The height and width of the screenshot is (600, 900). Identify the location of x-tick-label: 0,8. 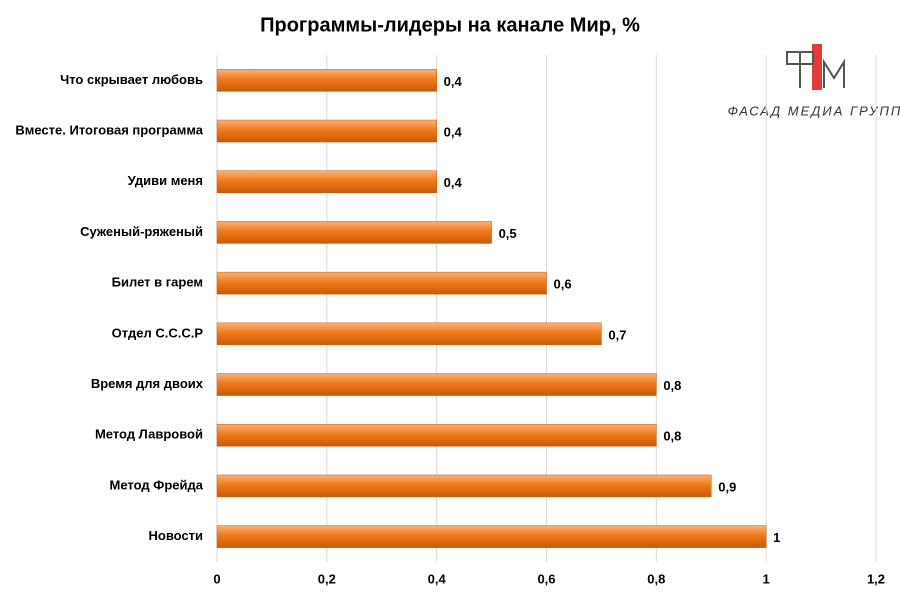
(656, 578).